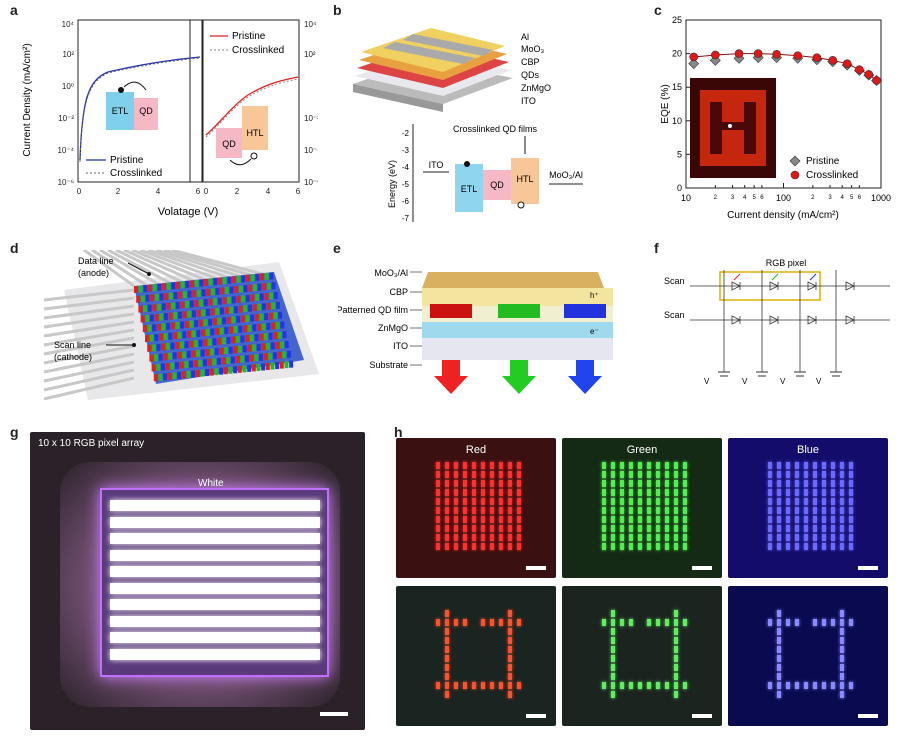 Image resolution: width=903 pixels, height=747 pixels. I want to click on g-title: 10 x 10 RGB pixel array, so click(91, 443).